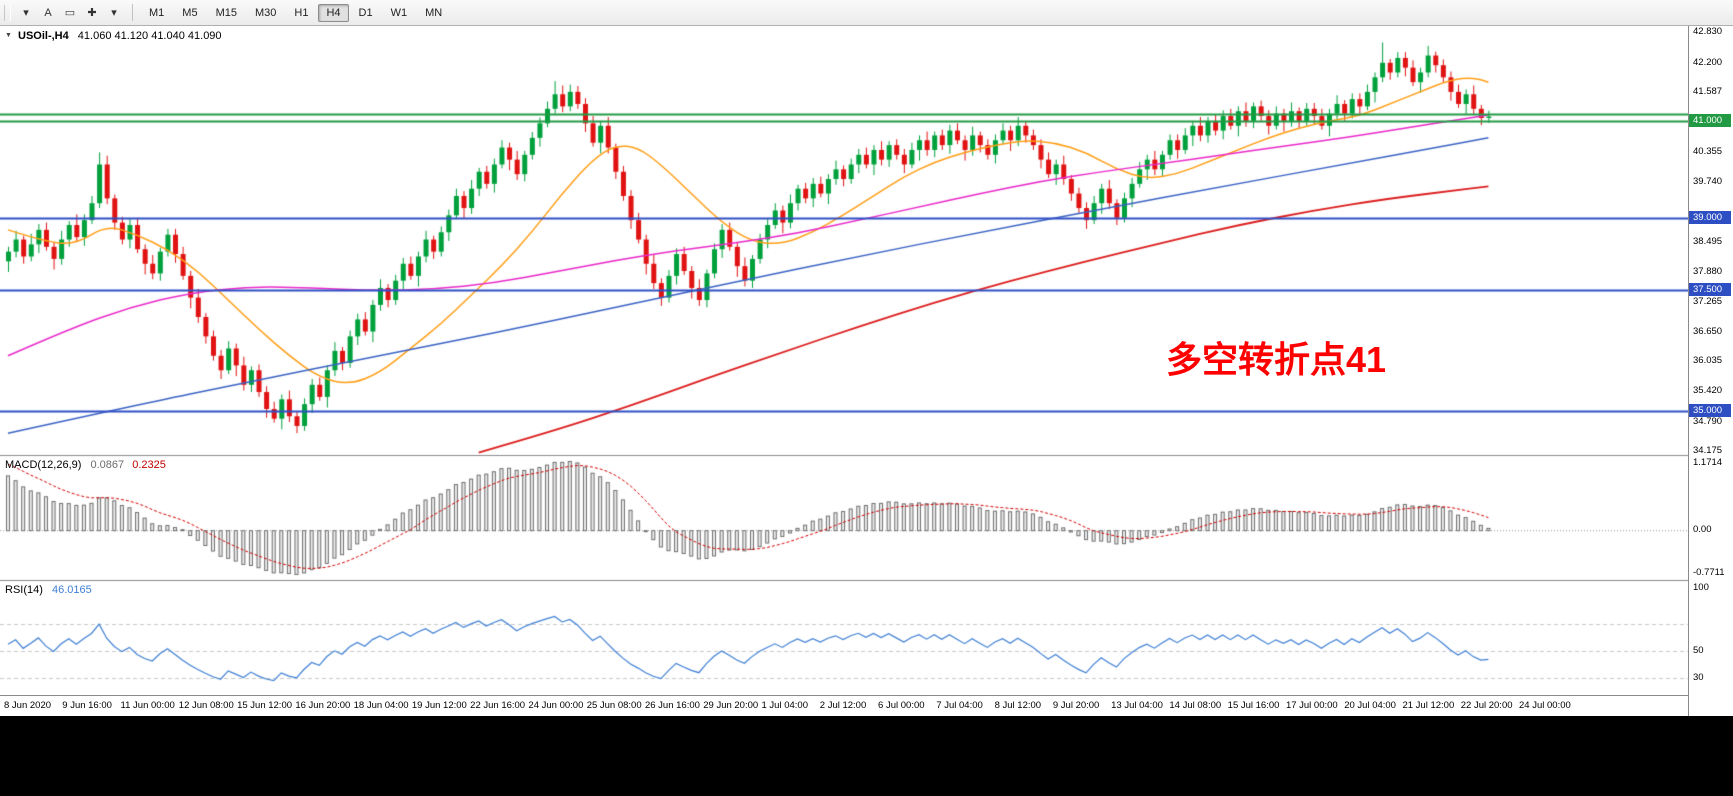 This screenshot has width=1733, height=796. I want to click on axis-label: 37.265, so click(1708, 301).